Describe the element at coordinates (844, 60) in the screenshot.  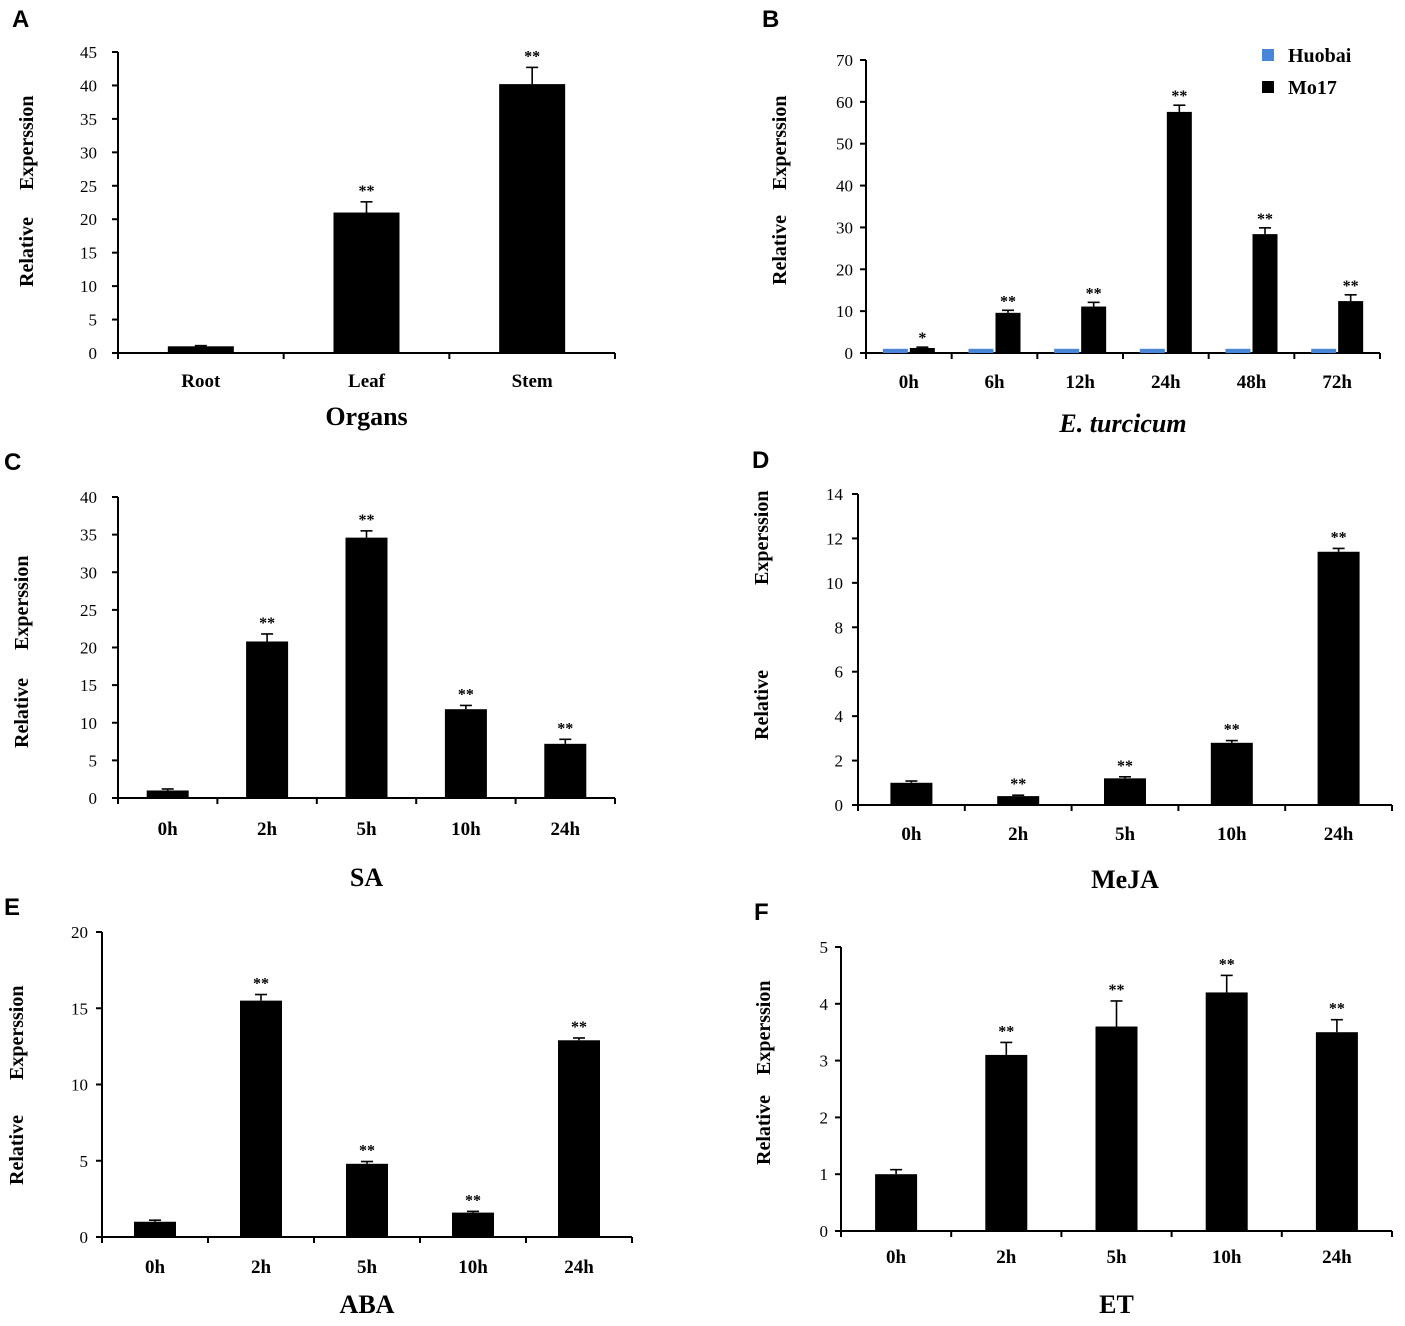
I see `y-tick-label: 70` at that location.